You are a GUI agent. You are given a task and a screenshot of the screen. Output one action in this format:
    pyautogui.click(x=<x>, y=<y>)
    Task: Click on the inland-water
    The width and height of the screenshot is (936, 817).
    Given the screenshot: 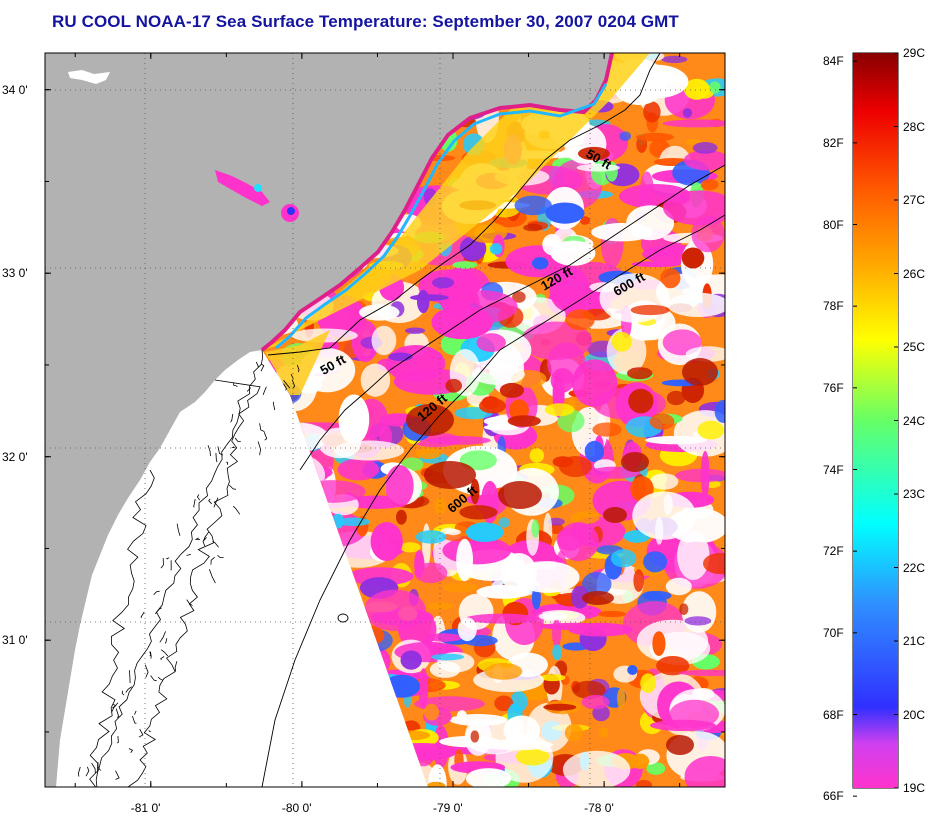 What is the action you would take?
    pyautogui.click(x=183, y=146)
    